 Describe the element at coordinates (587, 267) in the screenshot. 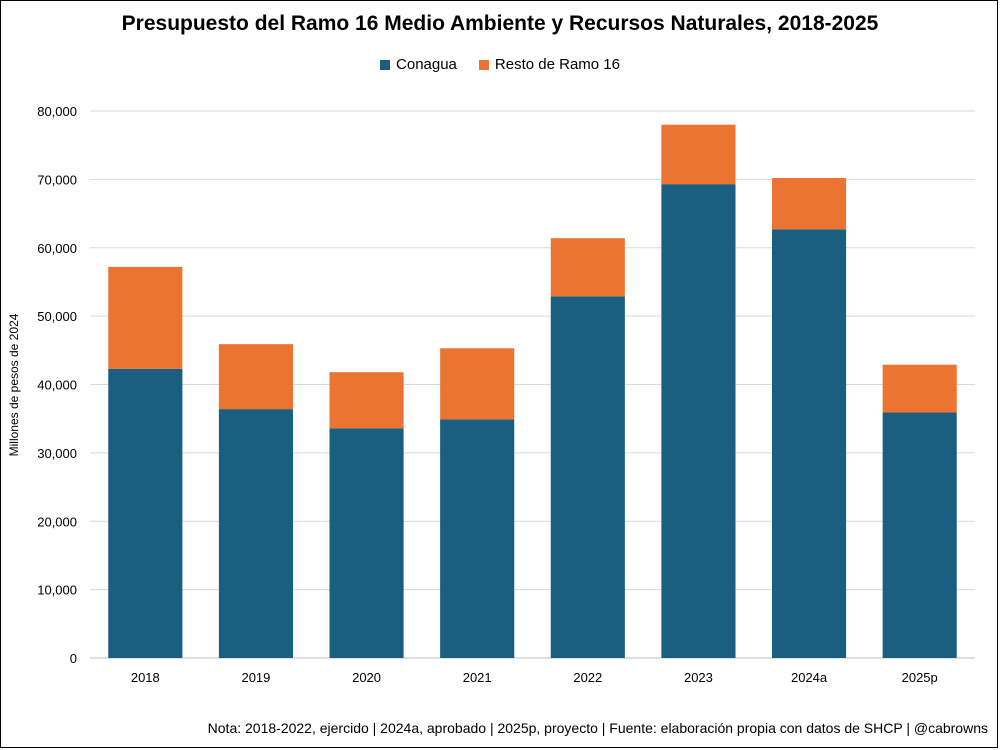

I see `bar-resto-2022` at that location.